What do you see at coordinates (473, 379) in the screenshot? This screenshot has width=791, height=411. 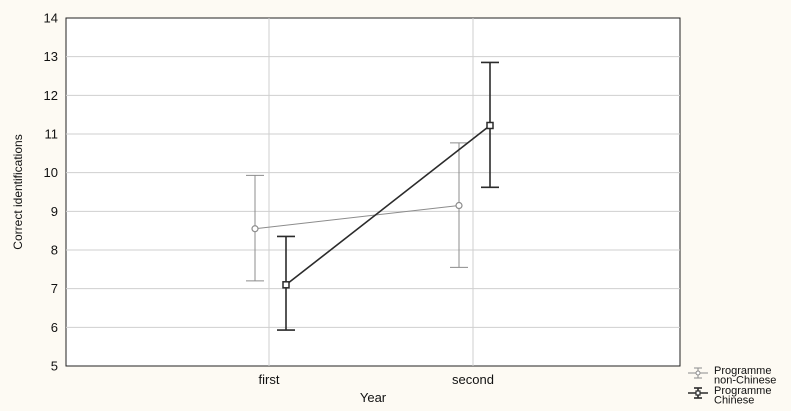 I see `x-tick-label: second` at bounding box center [473, 379].